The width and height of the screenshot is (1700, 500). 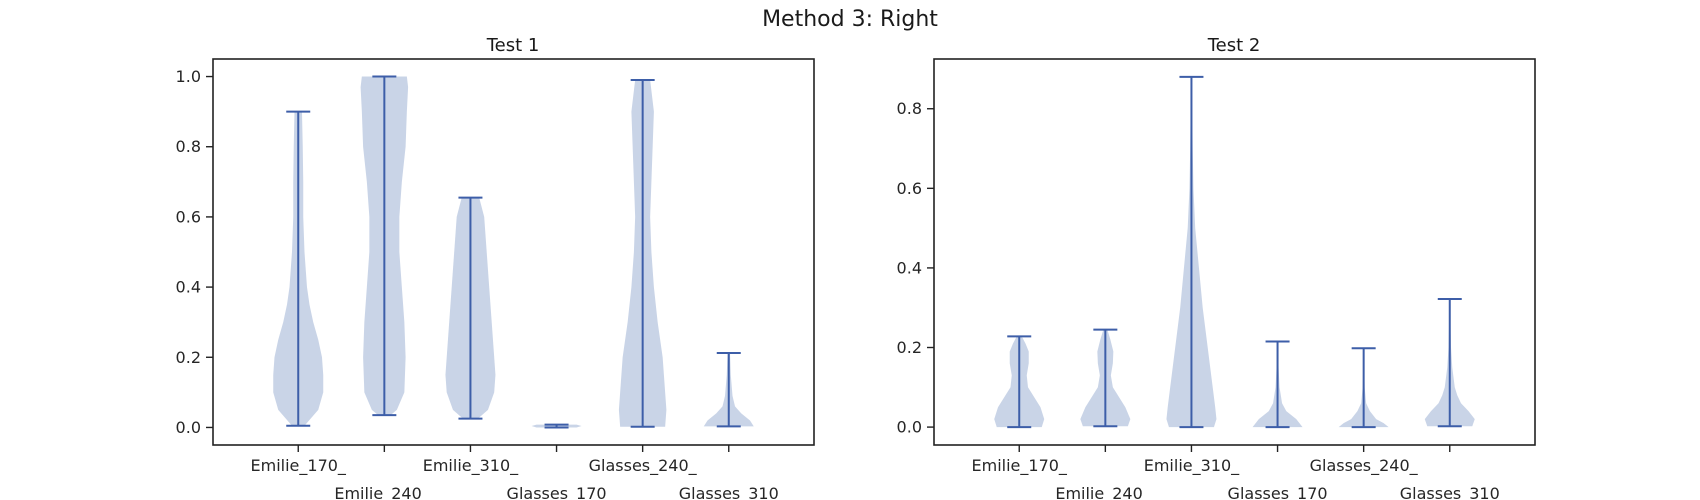 What do you see at coordinates (1234, 45) in the screenshot?
I see `chart-title: Test 2` at bounding box center [1234, 45].